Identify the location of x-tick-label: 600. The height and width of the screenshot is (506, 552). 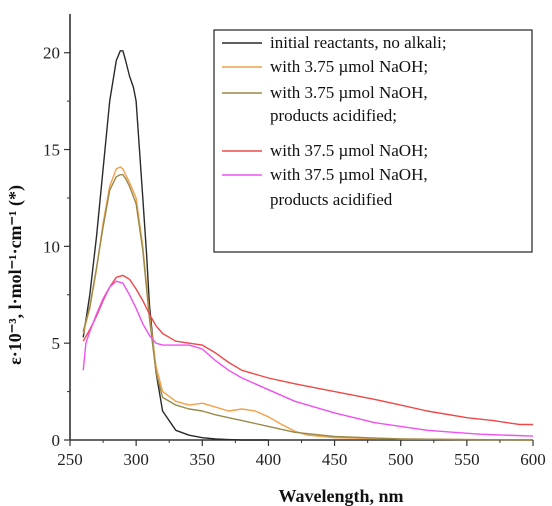
(533, 459).